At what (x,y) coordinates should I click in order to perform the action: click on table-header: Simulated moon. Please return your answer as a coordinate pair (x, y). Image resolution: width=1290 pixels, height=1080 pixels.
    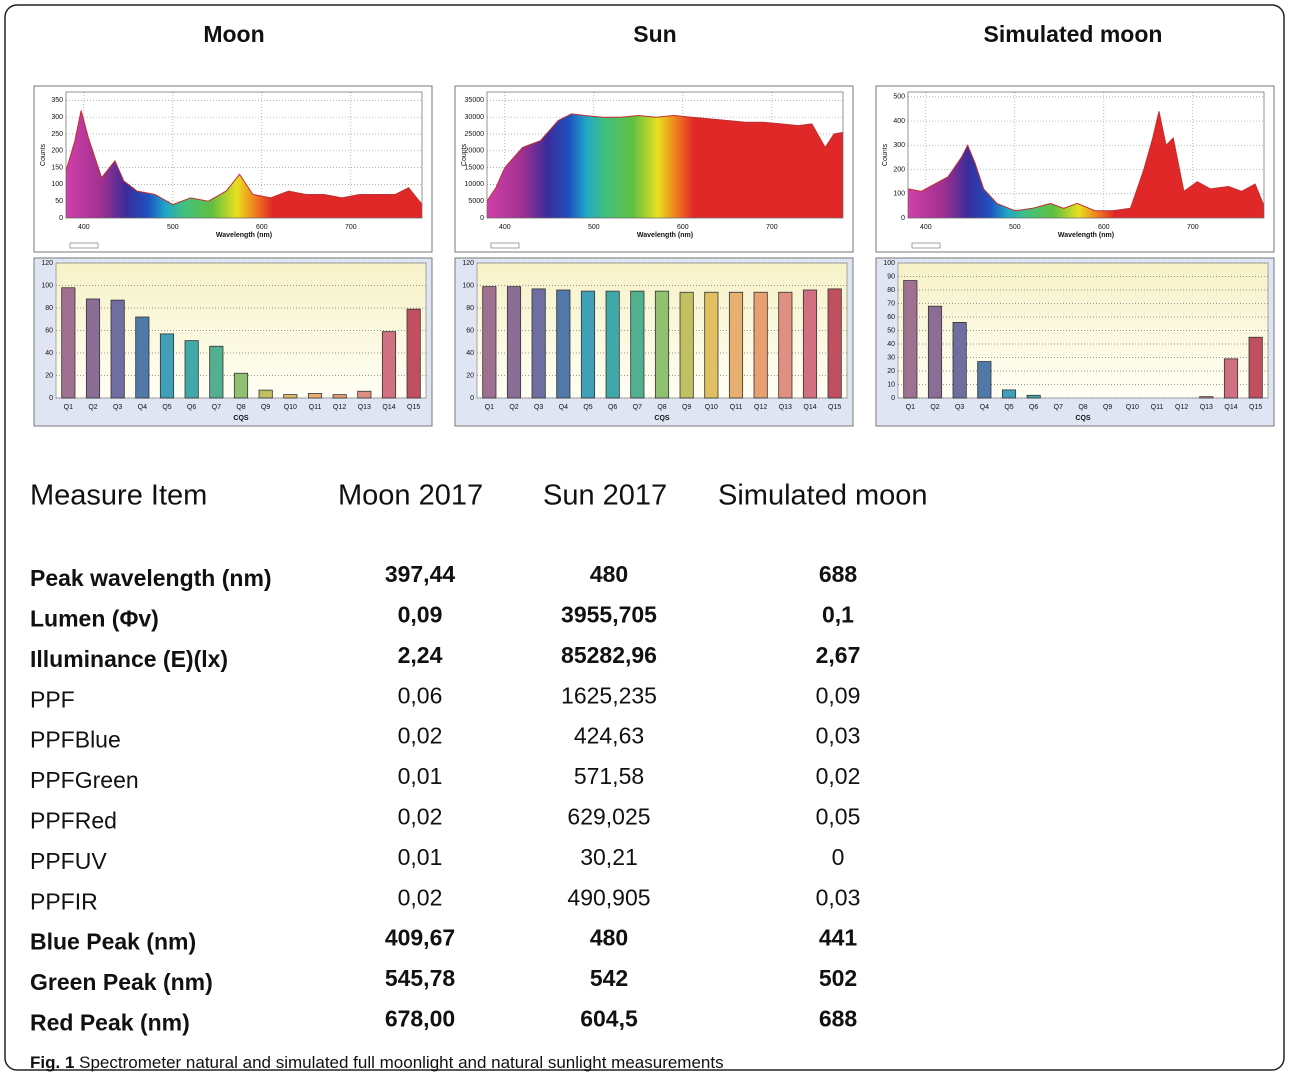
    Looking at the image, I should click on (823, 496).